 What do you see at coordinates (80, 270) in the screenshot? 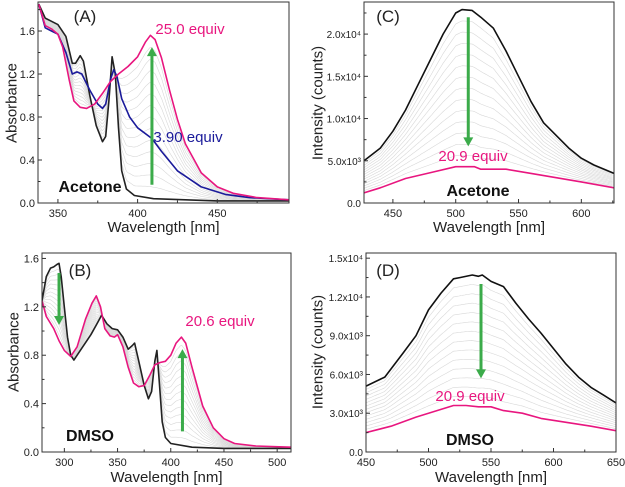
I see `panel-label: (B)` at bounding box center [80, 270].